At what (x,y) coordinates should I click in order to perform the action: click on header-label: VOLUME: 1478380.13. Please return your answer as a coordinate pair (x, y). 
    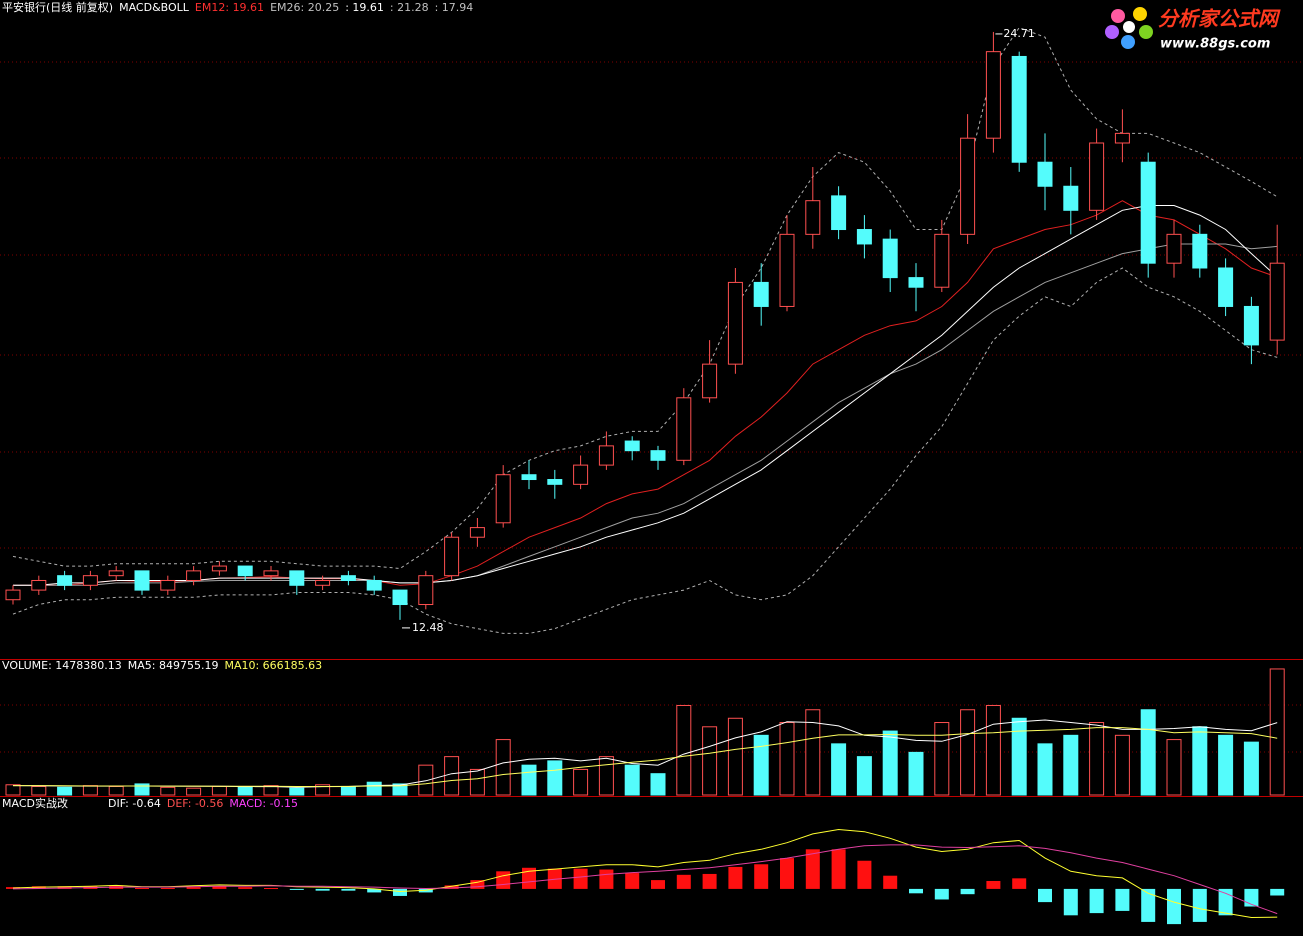
    Looking at the image, I should click on (62, 665).